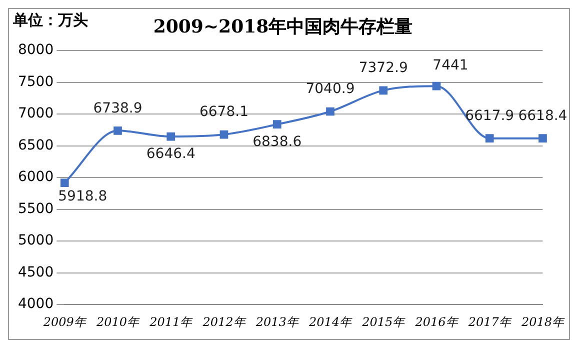 The image size is (577, 350). What do you see at coordinates (36, 82) in the screenshot?
I see `y-tick-label: 7500` at bounding box center [36, 82].